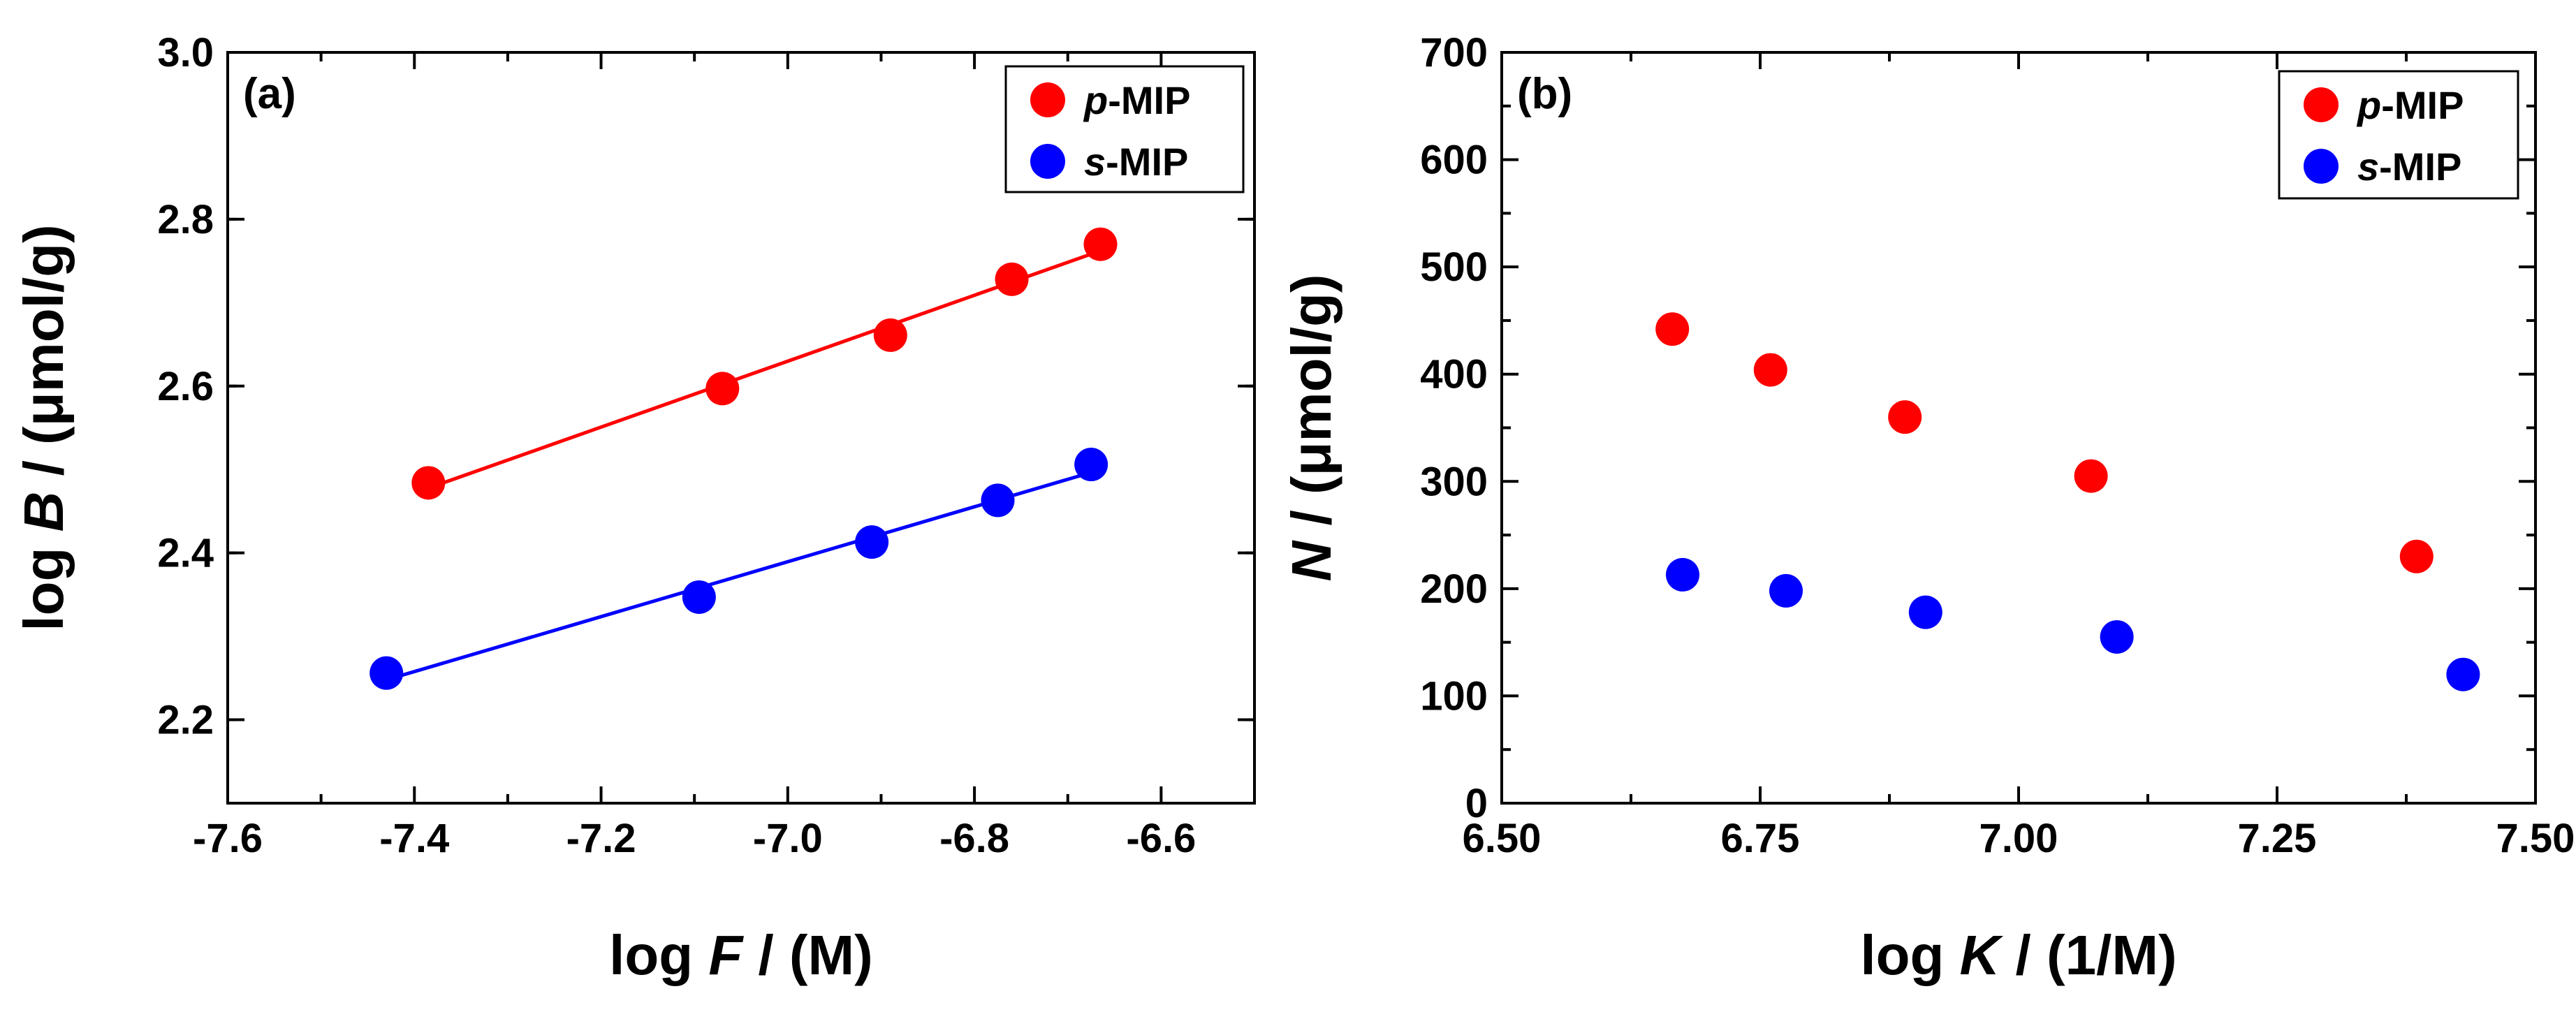  Describe the element at coordinates (739, 576) in the screenshot. I see `fit-line-s-MIP` at that location.